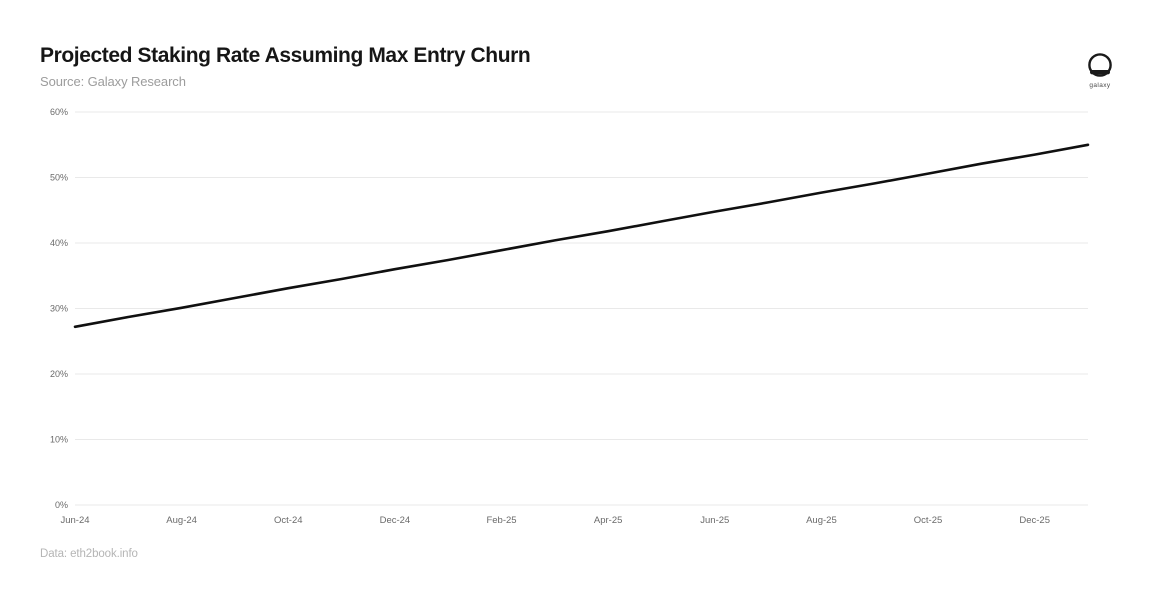 This screenshot has height=599, width=1150. Describe the element at coordinates (714, 520) in the screenshot. I see `x-tick-label: Jun-25` at that location.